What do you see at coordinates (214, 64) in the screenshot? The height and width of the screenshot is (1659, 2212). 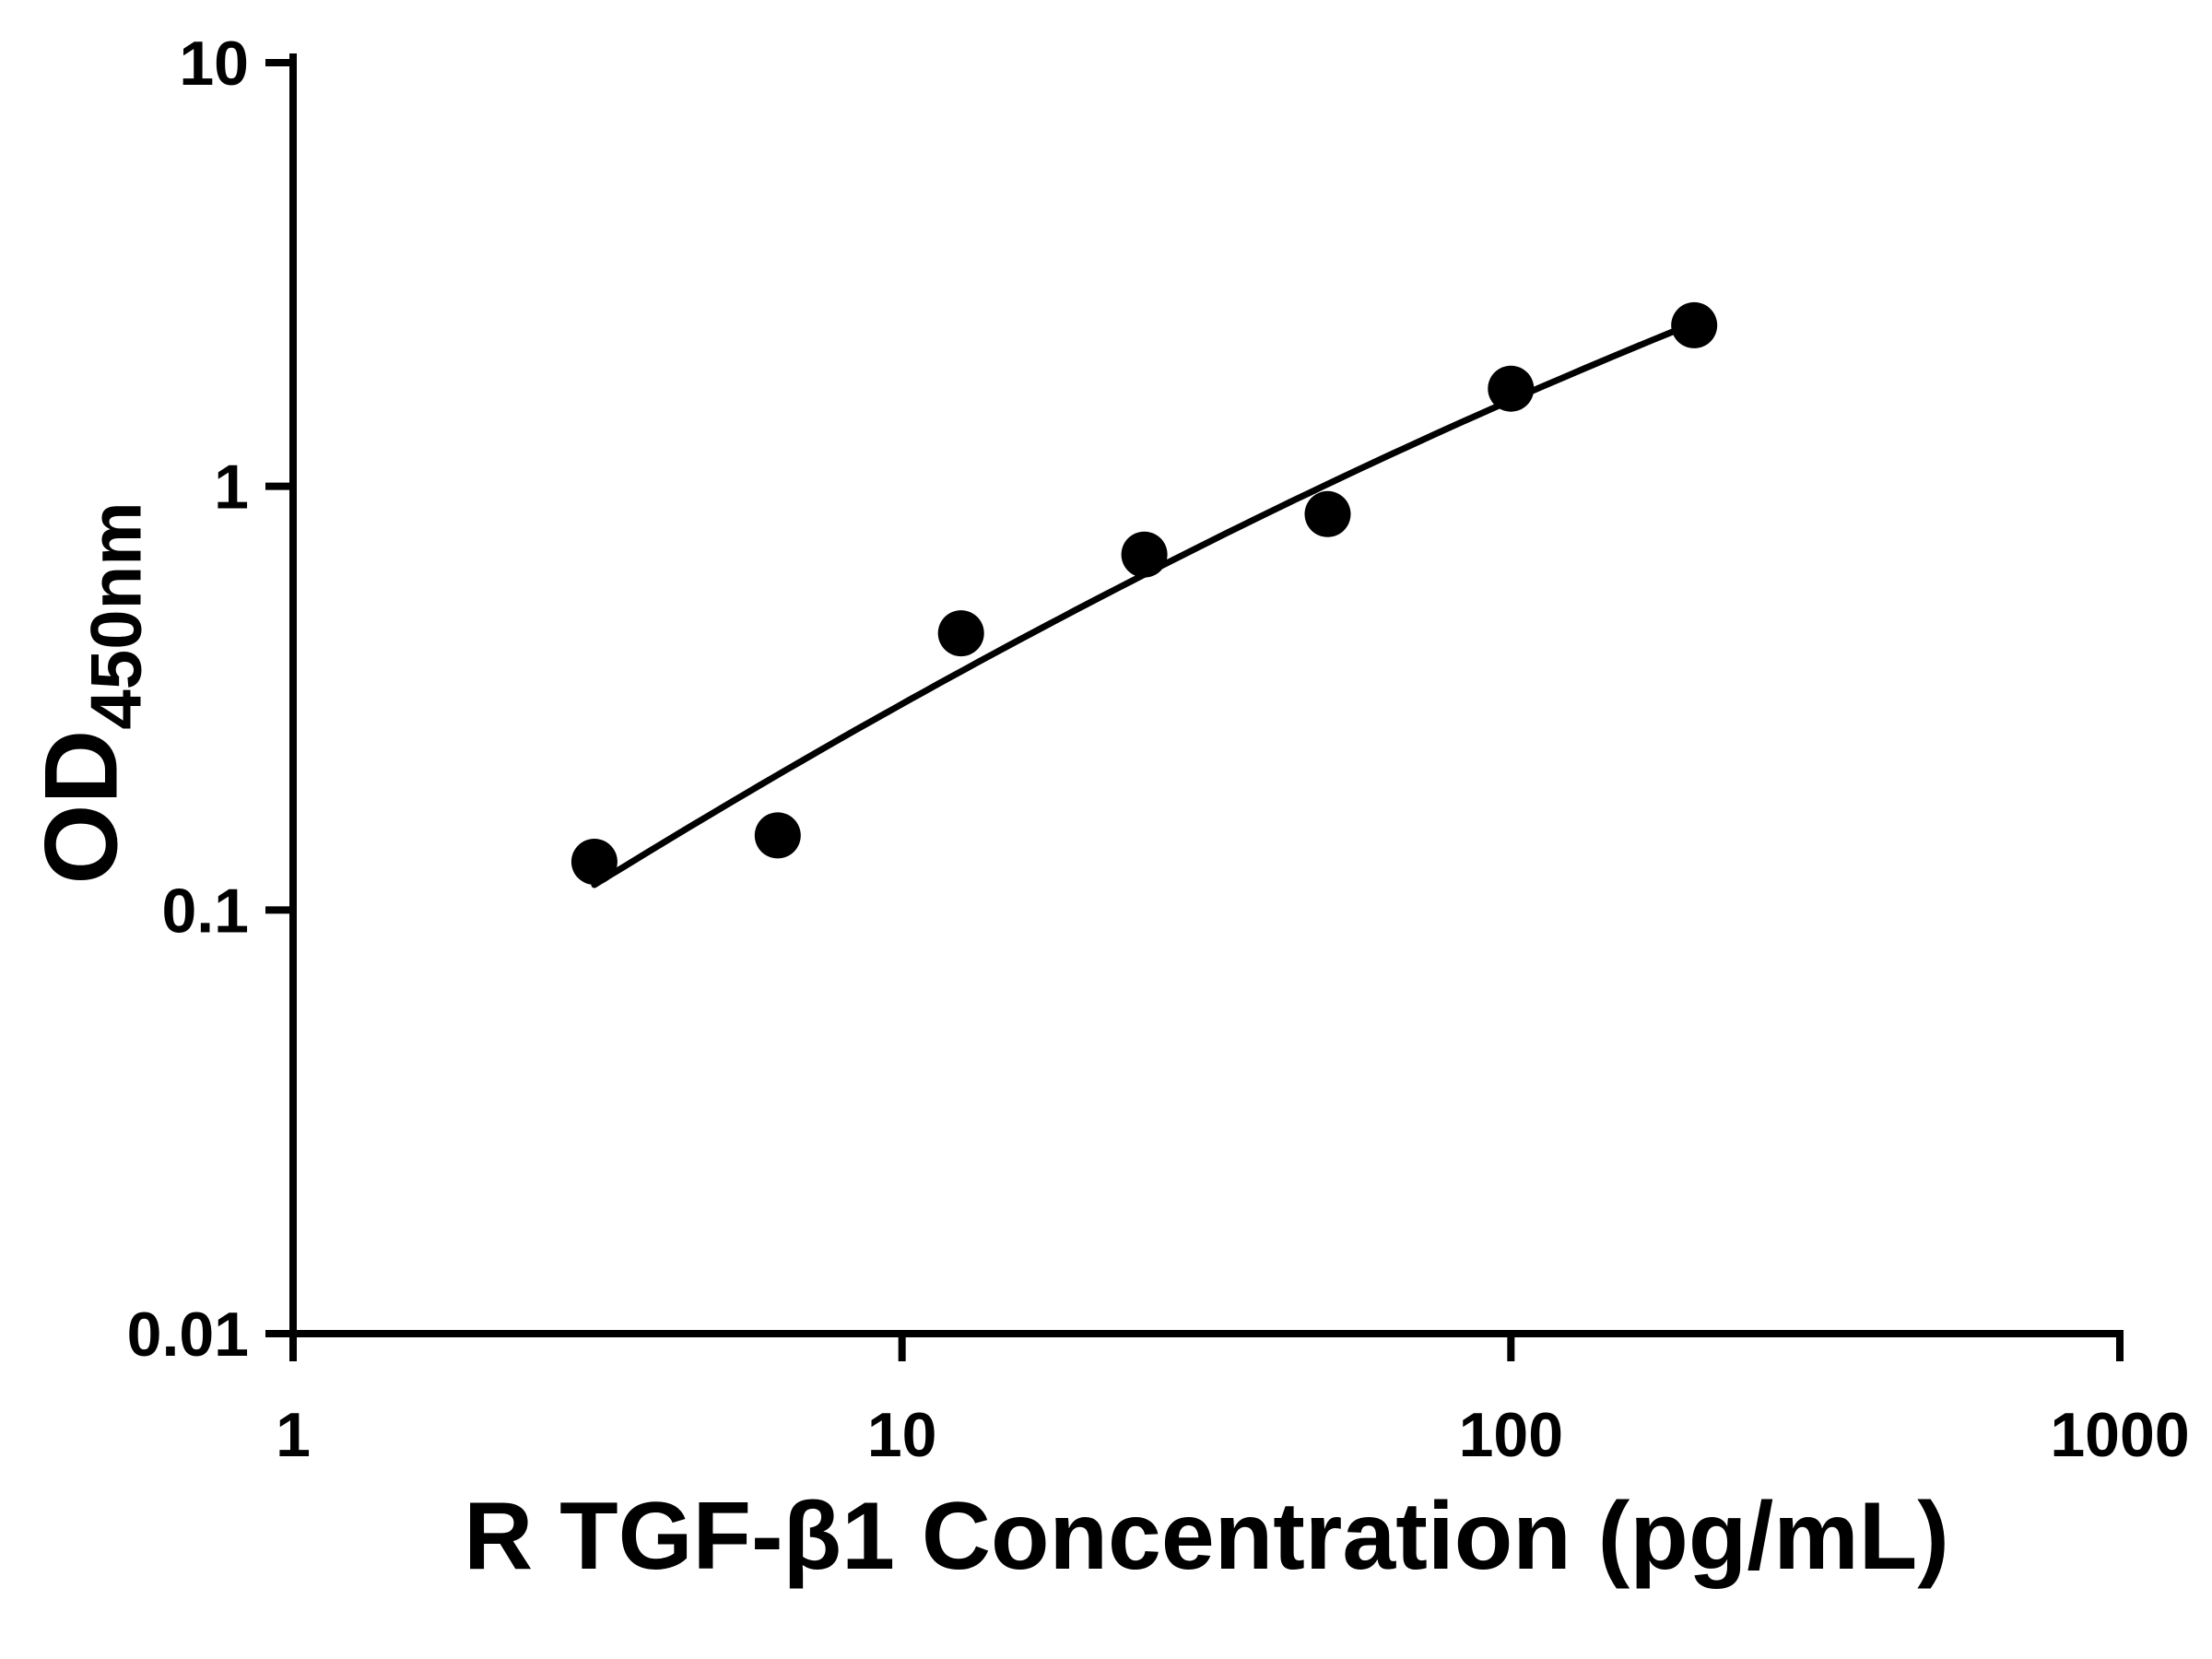 I see `y-tick-label: 10` at bounding box center [214, 64].